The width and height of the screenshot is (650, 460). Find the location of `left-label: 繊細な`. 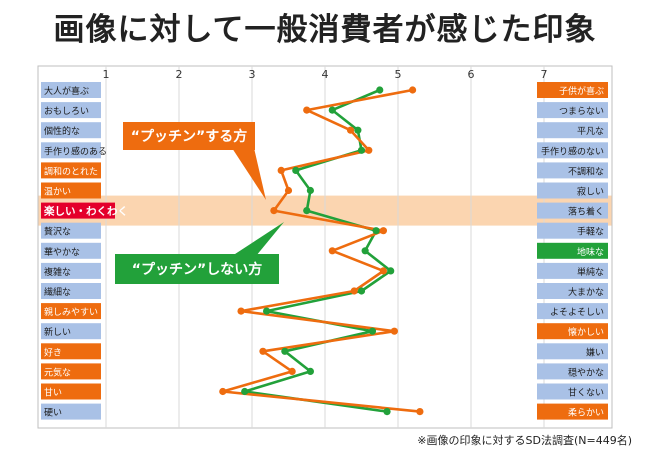

left-label: 繊細な is located at coordinates (57, 292).